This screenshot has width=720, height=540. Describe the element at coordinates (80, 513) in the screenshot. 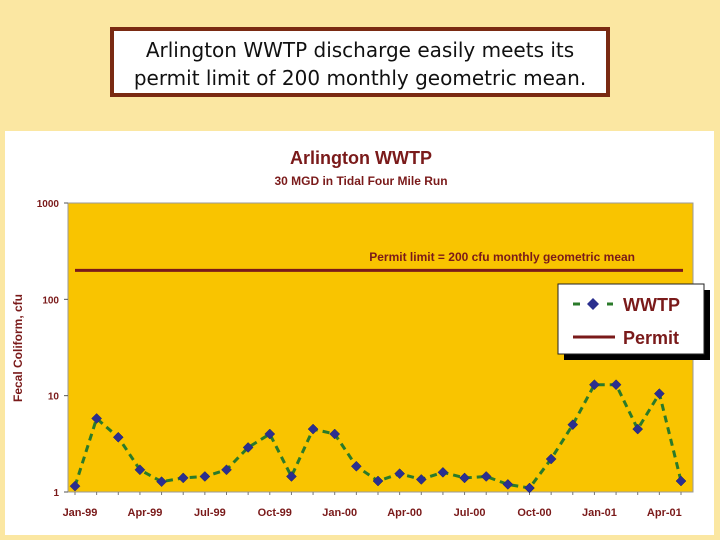

I see `x-tick-label: Jan-99` at that location.